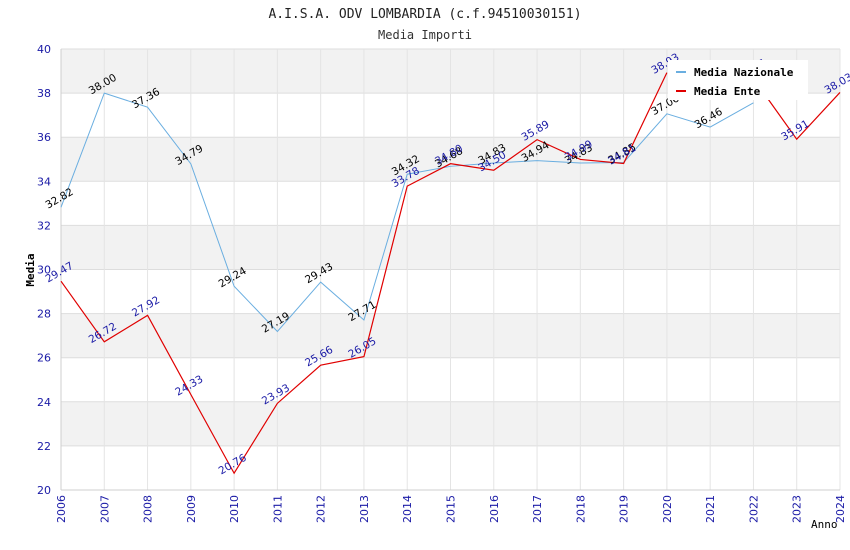 The height and width of the screenshot is (550, 850). What do you see at coordinates (667, 509) in the screenshot?
I see `x-tick-label: 2020` at bounding box center [667, 509].